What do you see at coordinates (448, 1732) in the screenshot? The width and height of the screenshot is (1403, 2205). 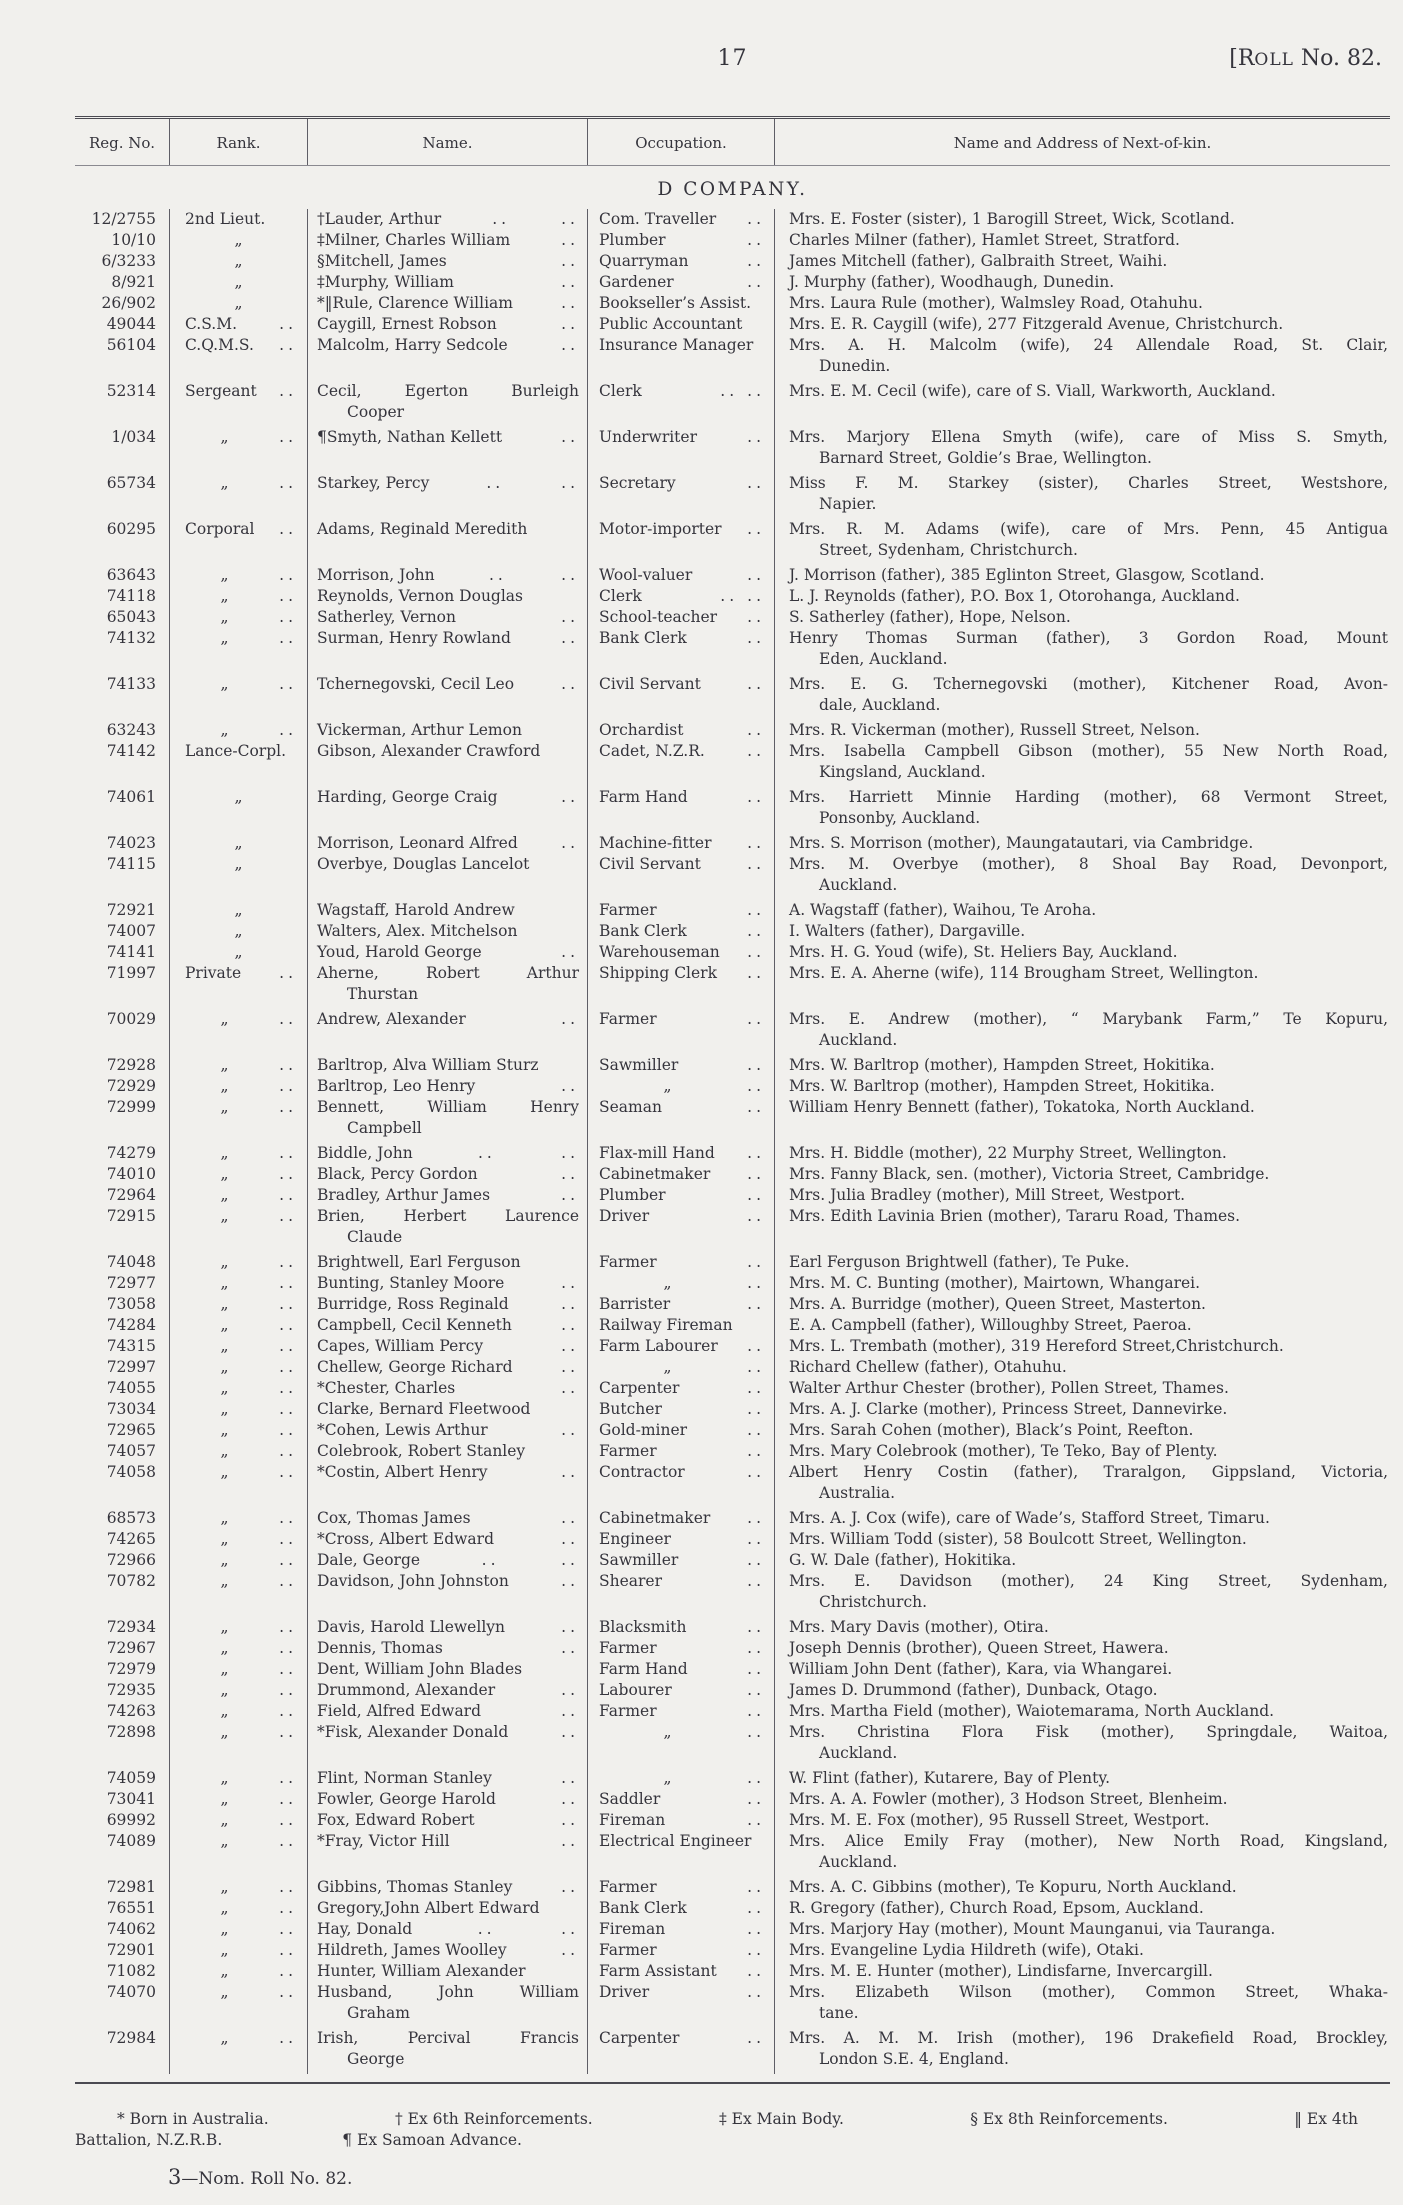 I see `name-line: *Fisk, Alexander Donald..` at bounding box center [448, 1732].